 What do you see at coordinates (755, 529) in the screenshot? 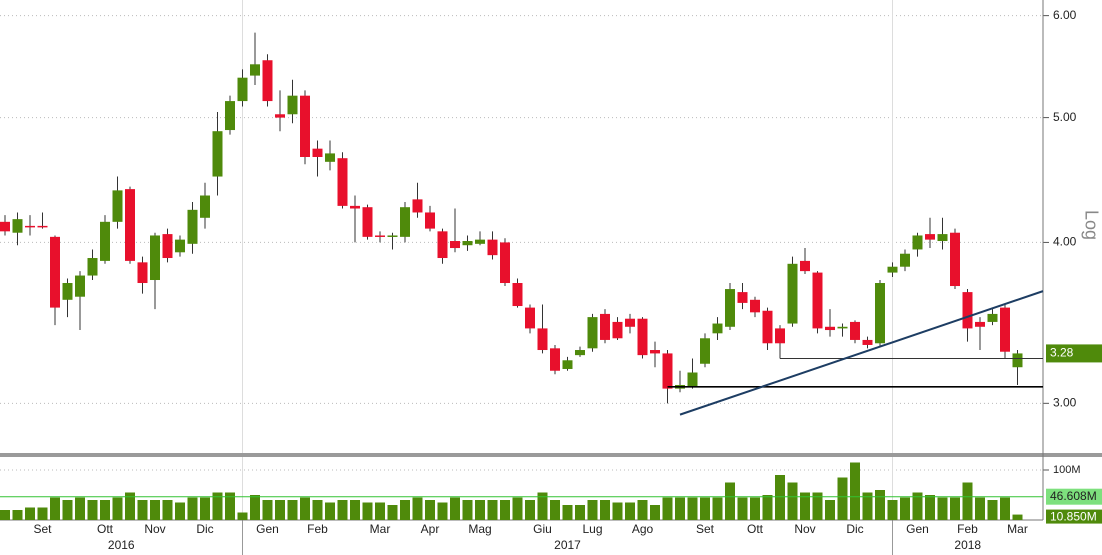
I see `x-tick-label: Ott` at bounding box center [755, 529].